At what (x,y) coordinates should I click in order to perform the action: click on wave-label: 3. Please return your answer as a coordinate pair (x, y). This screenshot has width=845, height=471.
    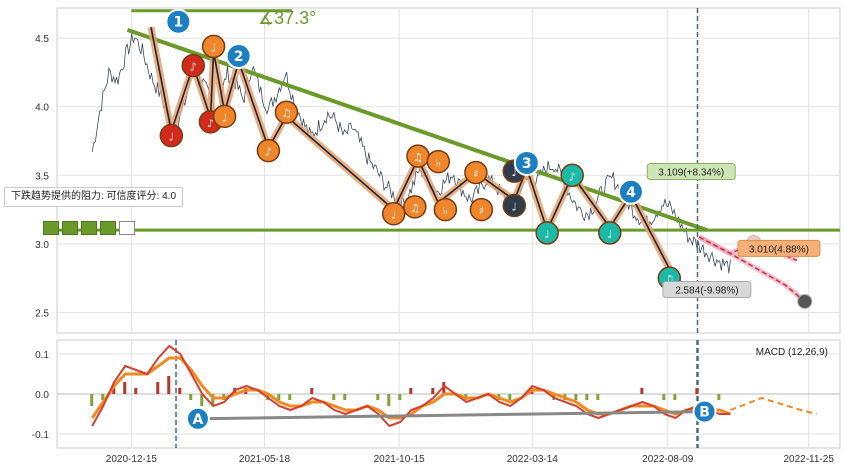
    Looking at the image, I should click on (527, 164).